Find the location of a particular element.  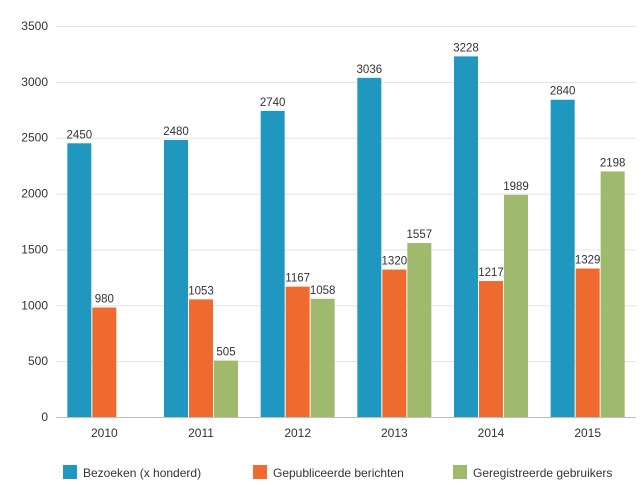

data-label: 1329 is located at coordinates (588, 261).